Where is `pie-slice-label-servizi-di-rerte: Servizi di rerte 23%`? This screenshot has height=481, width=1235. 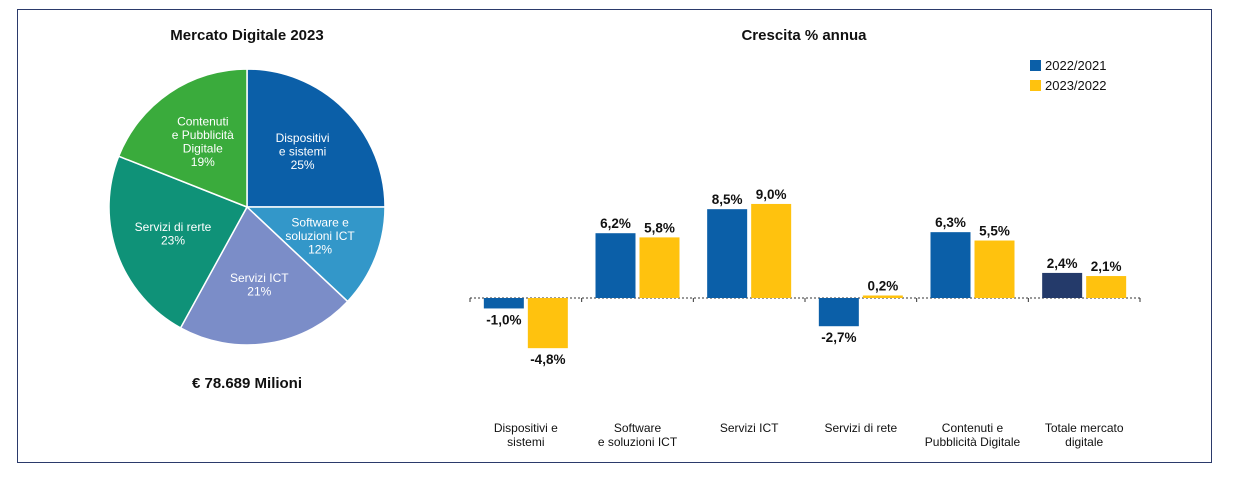 pie-slice-label-servizi-di-rerte: Servizi di rerte 23% is located at coordinates (173, 234).